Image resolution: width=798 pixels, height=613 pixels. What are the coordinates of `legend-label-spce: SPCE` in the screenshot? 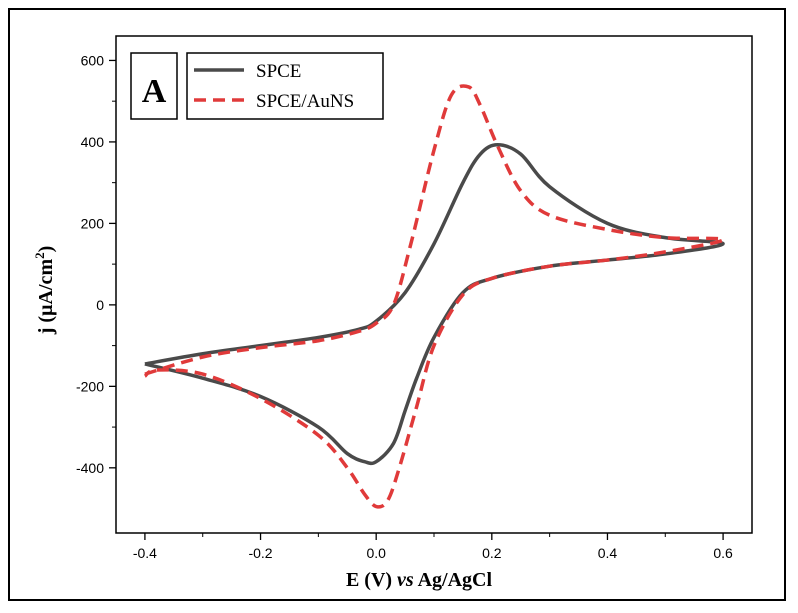 It's located at (278, 71).